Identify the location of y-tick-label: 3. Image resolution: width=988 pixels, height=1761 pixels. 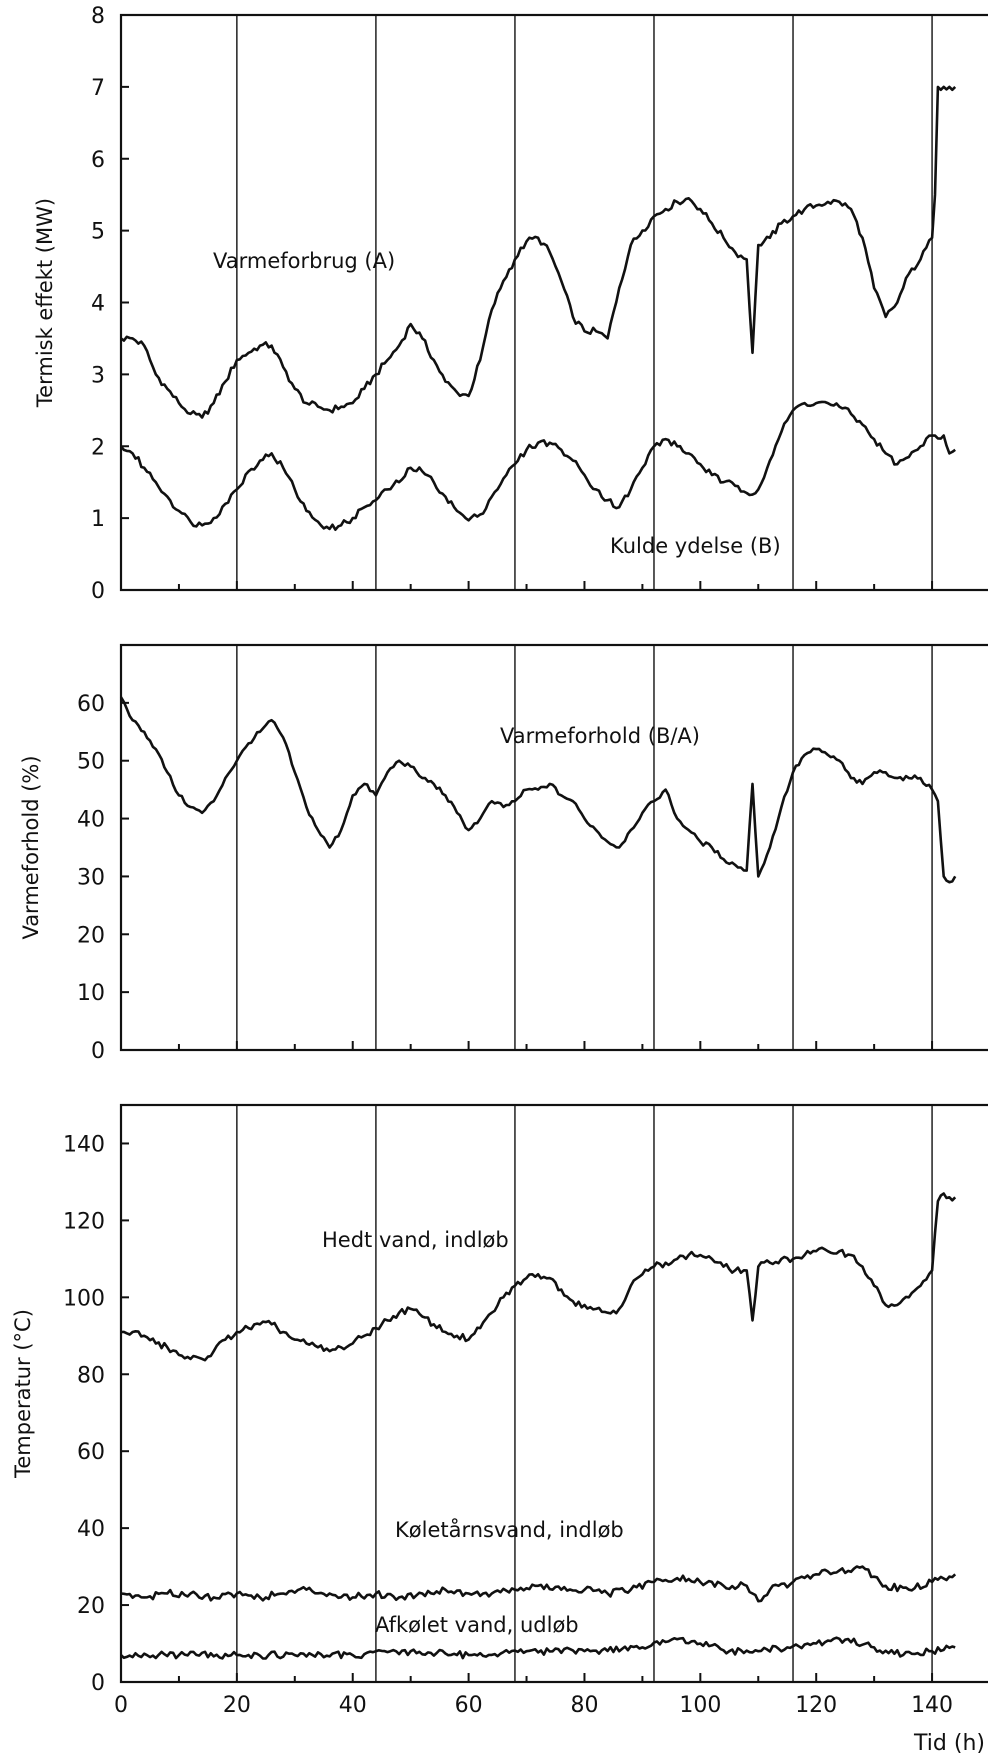
(98, 375).